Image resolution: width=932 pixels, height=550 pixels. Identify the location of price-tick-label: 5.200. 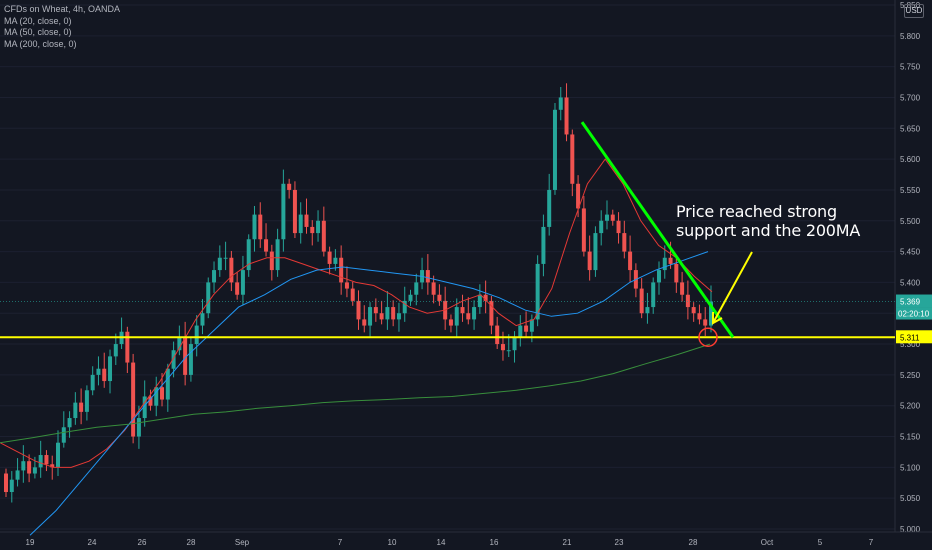
(910, 406).